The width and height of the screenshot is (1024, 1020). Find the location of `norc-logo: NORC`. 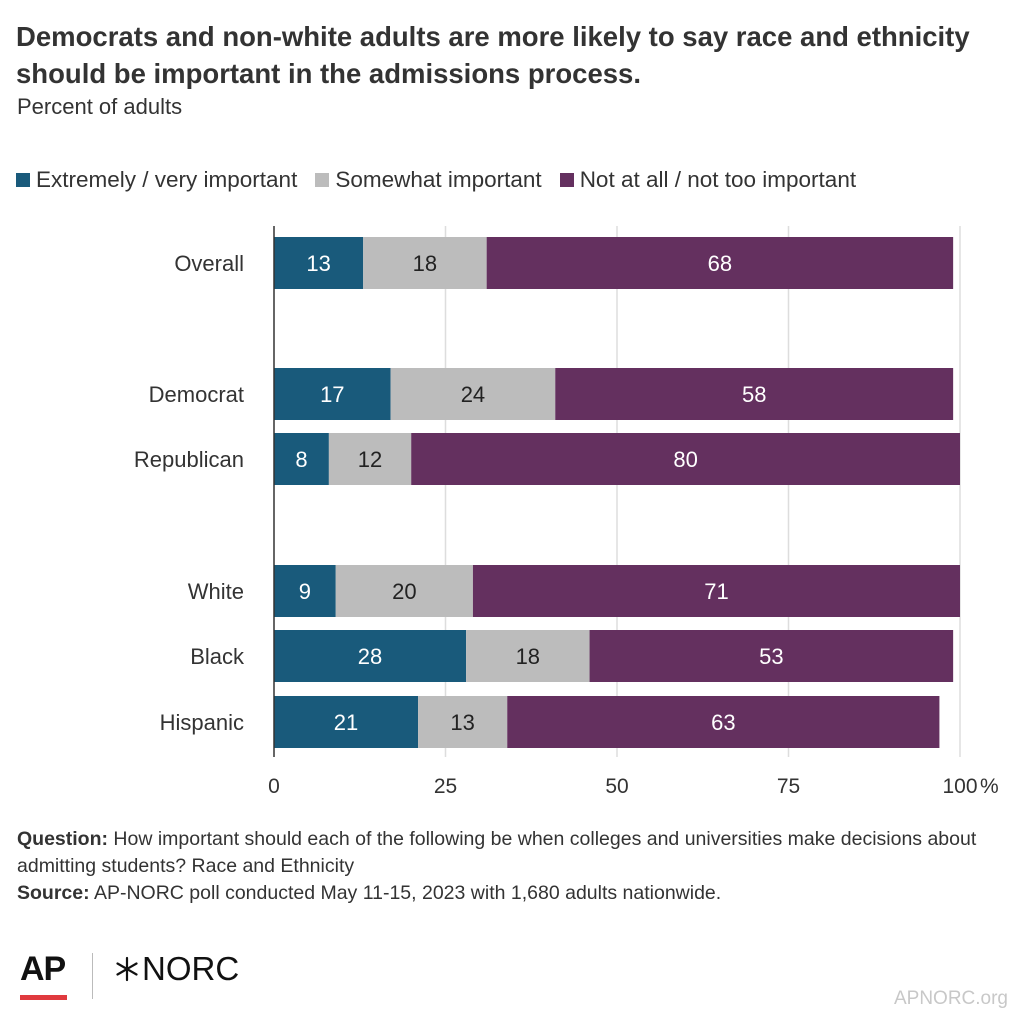

norc-logo: NORC is located at coordinates (176, 969).